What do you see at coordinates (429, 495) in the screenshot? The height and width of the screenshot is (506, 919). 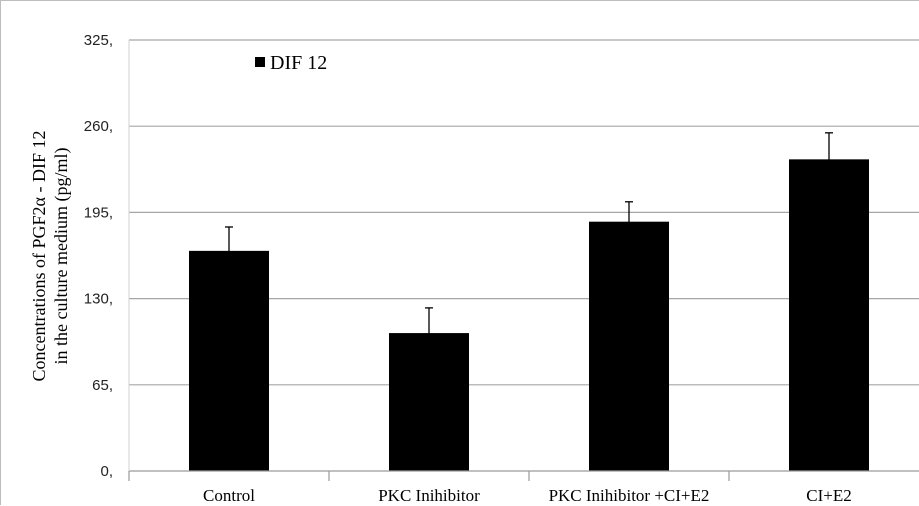 I see `x-category-label: PKC Inihibitor` at bounding box center [429, 495].